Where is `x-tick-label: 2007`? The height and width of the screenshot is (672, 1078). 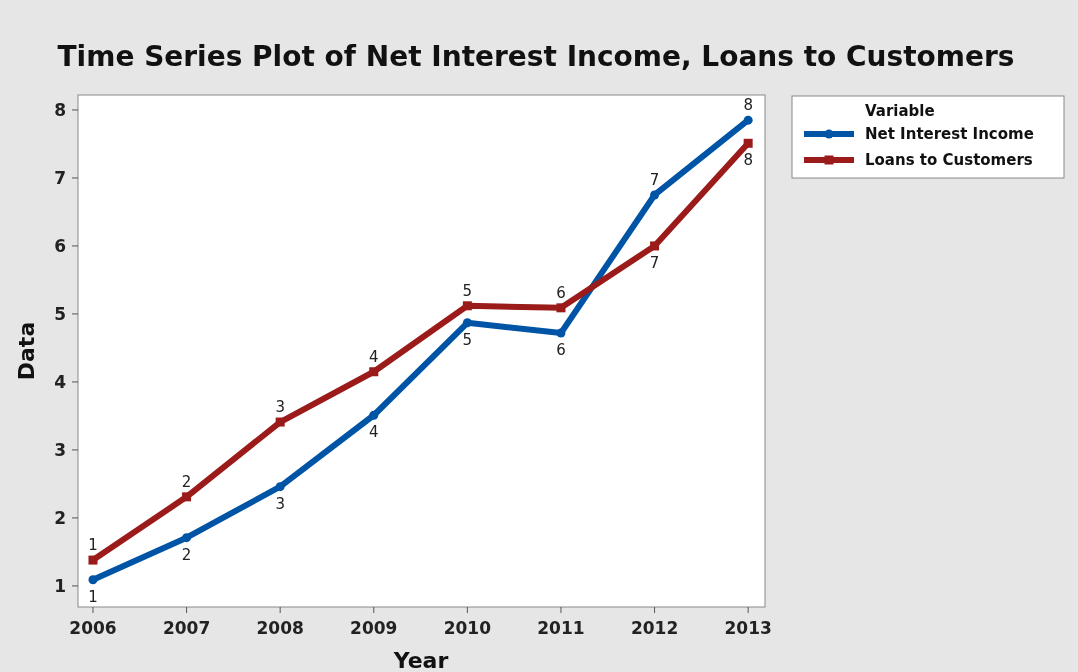 x-tick-label: 2007 is located at coordinates (186, 628).